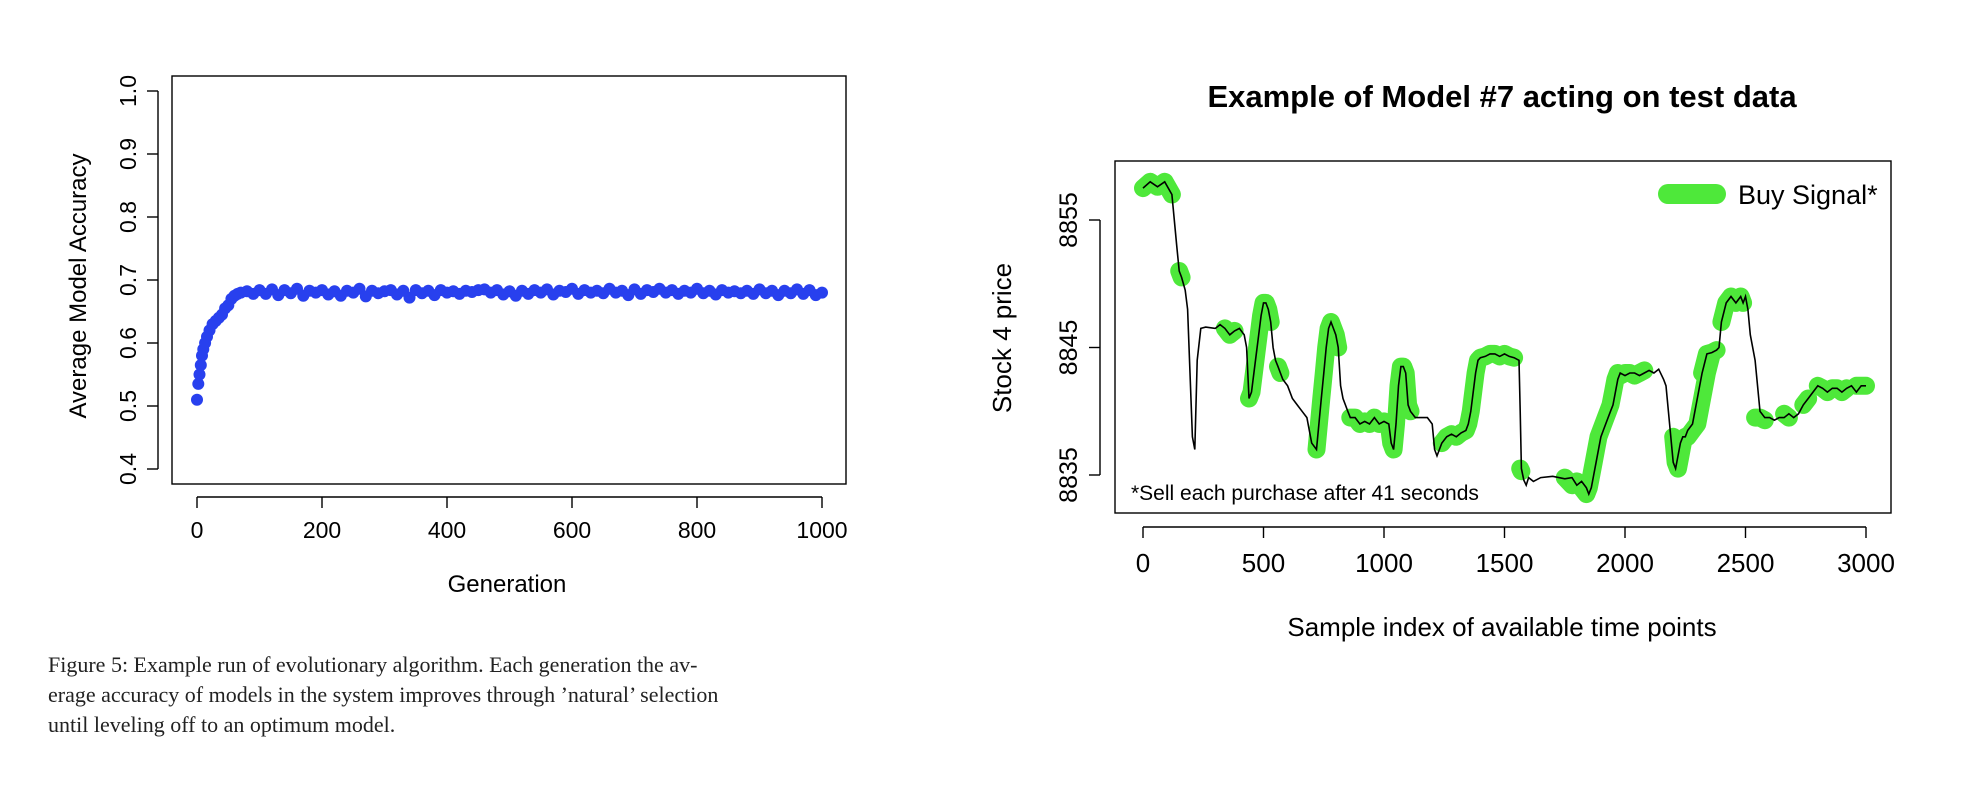 The image size is (1962, 797). What do you see at coordinates (128, 217) in the screenshot?
I see `accuracy-y-tick-label: 0.8` at bounding box center [128, 217].